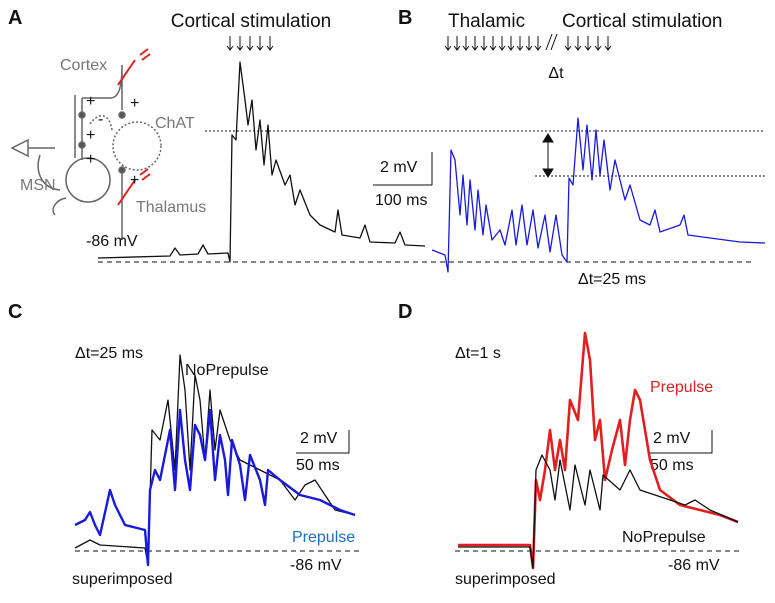 This screenshot has width=775, height=603. What do you see at coordinates (405, 18) in the screenshot?
I see `panel-letter: B` at bounding box center [405, 18].